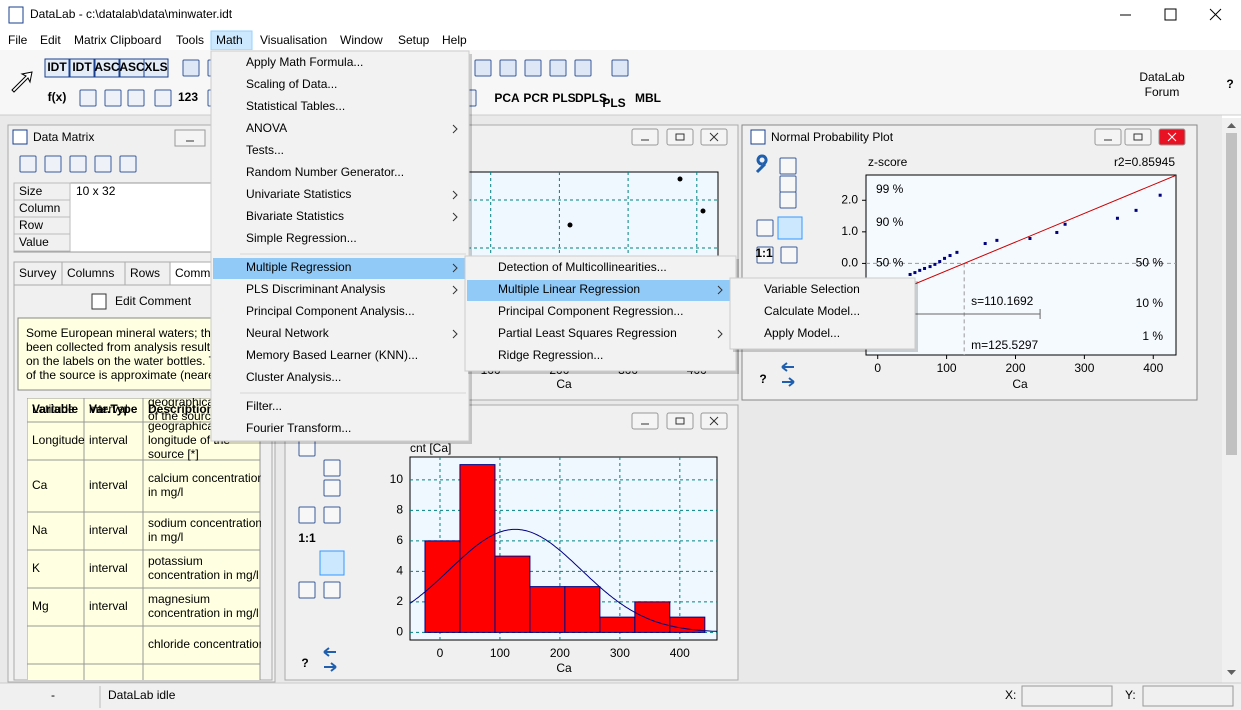 This screenshot has height=710, width=1241. What do you see at coordinates (205, 523) in the screenshot?
I see `table-cell: sodium concentration` at bounding box center [205, 523].